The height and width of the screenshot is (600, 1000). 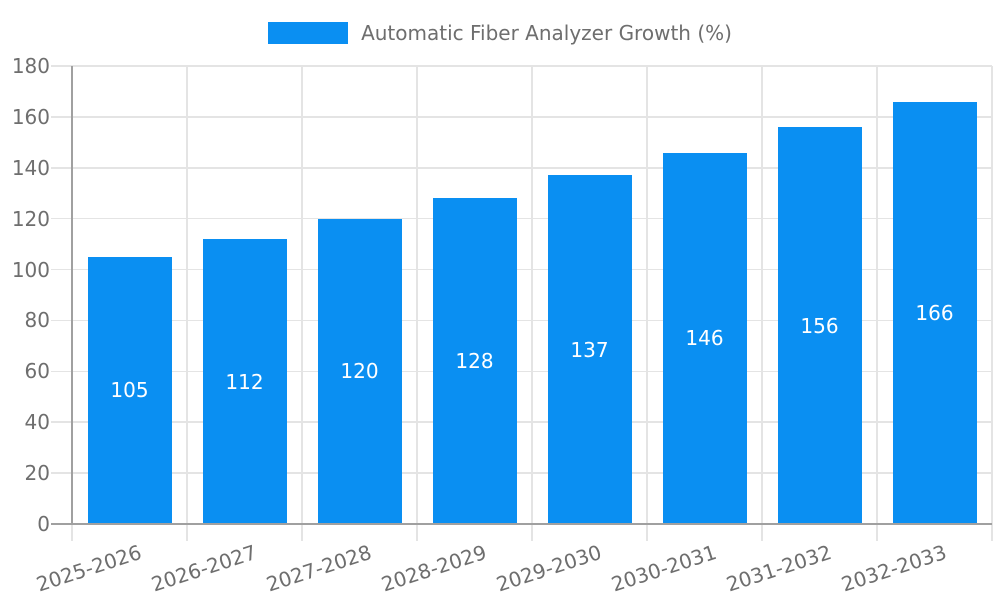 I want to click on bar-value-label: 120, so click(x=359, y=371).